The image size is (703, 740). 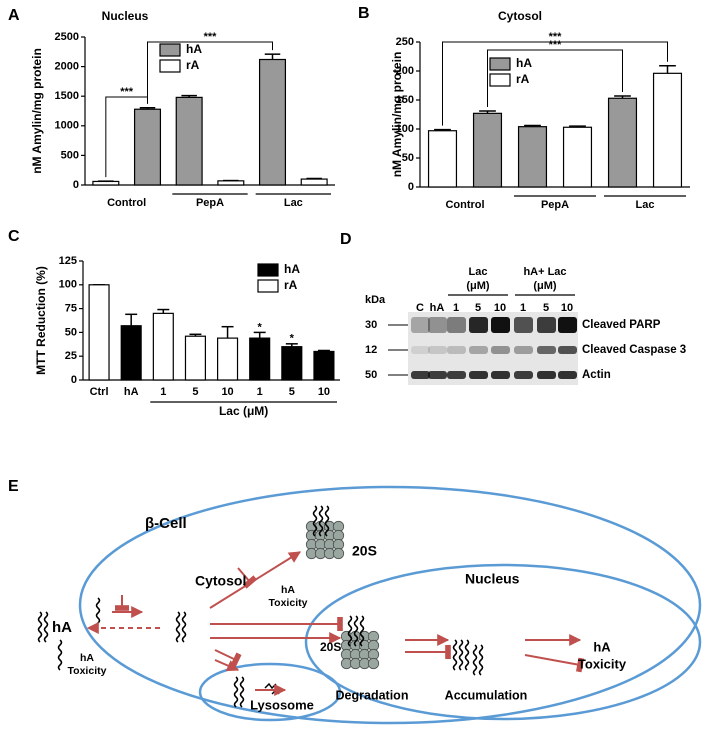 What do you see at coordinates (71, 309) in the screenshot?
I see `y-tick-label: 75` at bounding box center [71, 309].